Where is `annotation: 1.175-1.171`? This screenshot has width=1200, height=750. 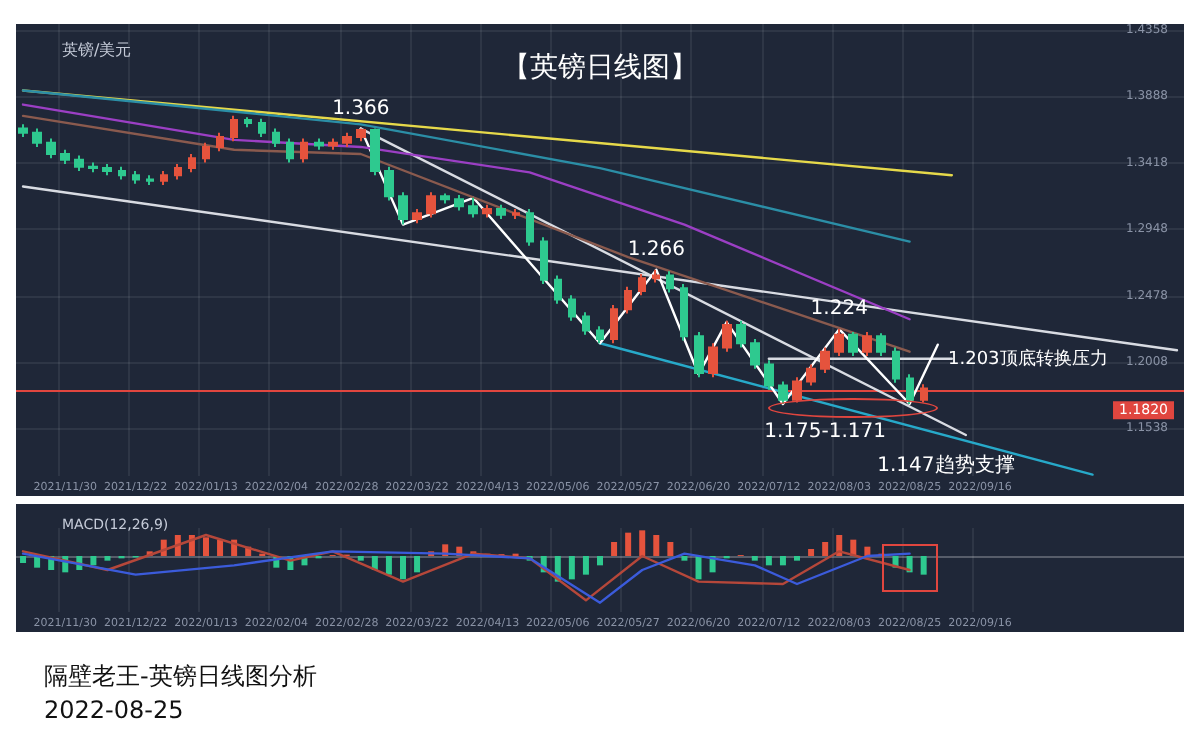 annotation: 1.175-1.171 is located at coordinates (825, 431).